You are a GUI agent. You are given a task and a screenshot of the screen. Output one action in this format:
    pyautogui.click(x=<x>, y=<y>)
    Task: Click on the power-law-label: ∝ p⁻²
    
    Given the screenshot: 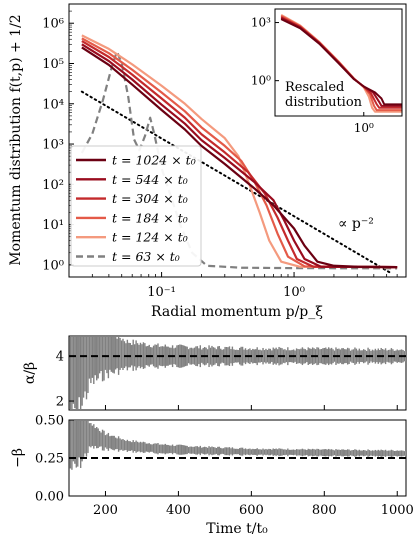 What is the action you would take?
    pyautogui.click(x=356, y=224)
    